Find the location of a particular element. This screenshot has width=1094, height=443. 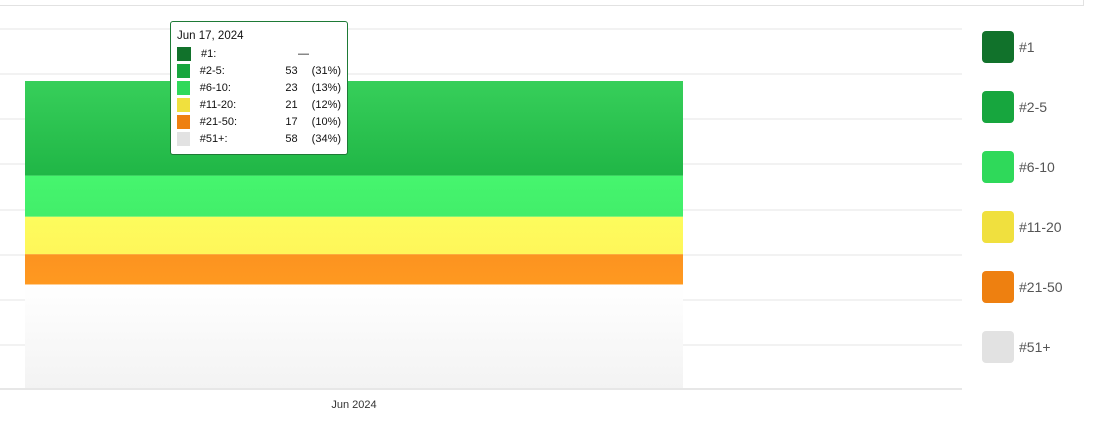

tooltip-value: 53 is located at coordinates (291, 70).